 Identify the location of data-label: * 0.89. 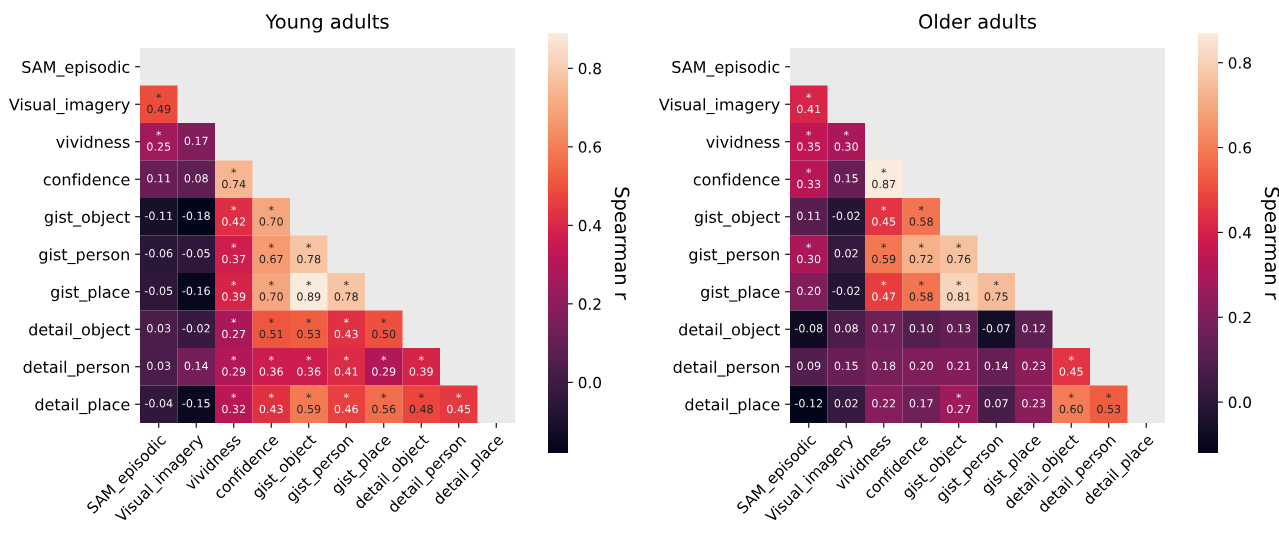
(309, 290).